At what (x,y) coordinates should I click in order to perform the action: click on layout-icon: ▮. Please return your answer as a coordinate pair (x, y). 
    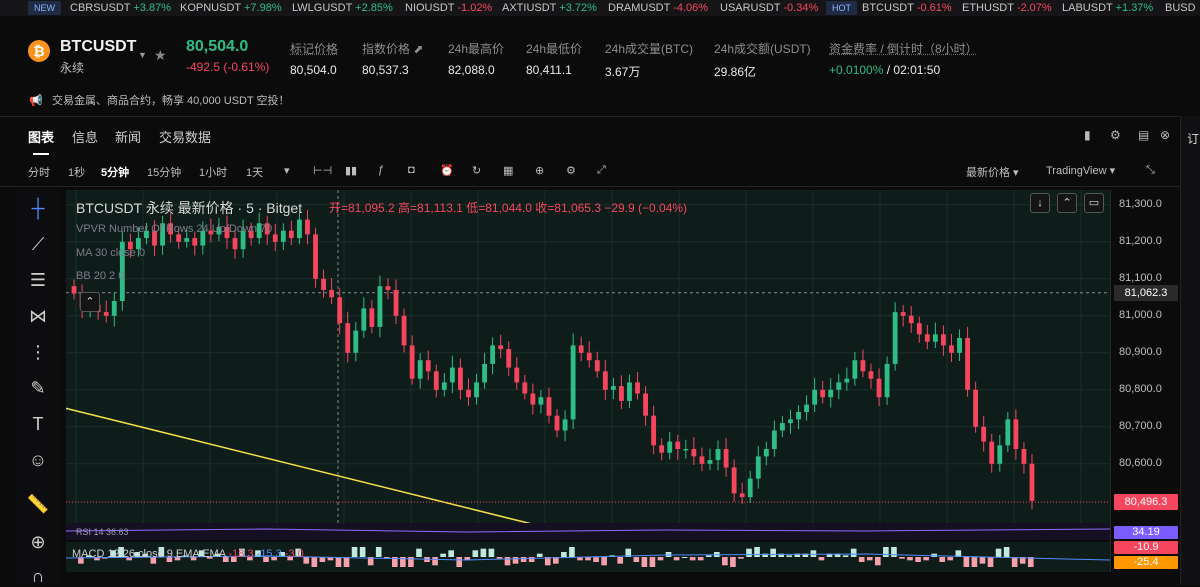
    Looking at the image, I should click on (1087, 135).